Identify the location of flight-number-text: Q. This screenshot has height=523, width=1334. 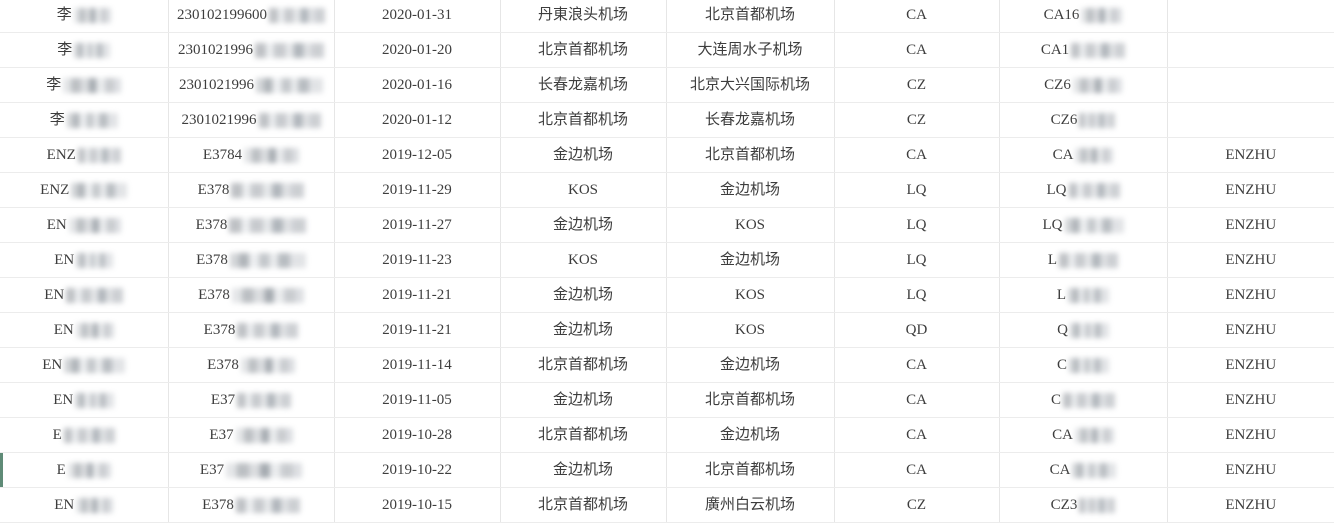
(1062, 330).